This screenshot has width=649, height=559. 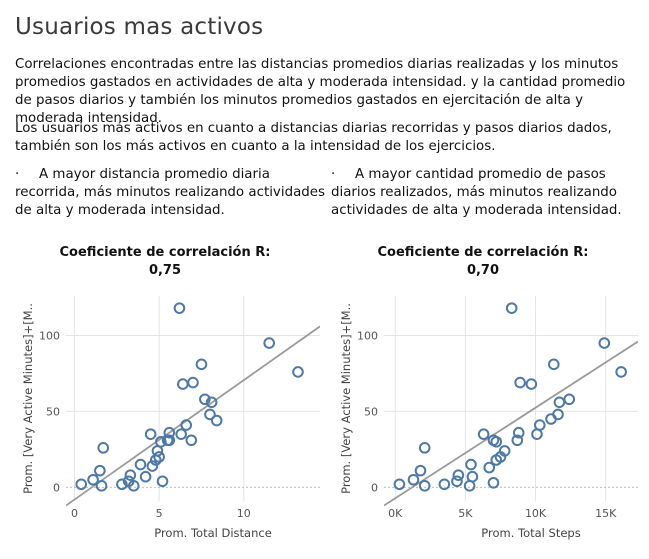 I want to click on x-axis-label: Prom. Total Steps, so click(x=530, y=533).